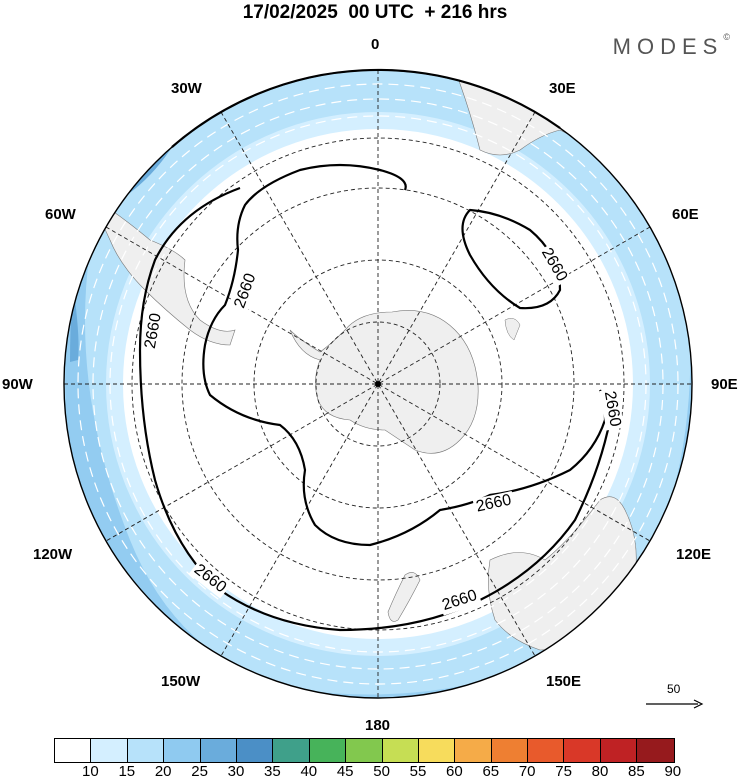  Describe the element at coordinates (181, 681) in the screenshot. I see `lon-label: 150W` at that location.